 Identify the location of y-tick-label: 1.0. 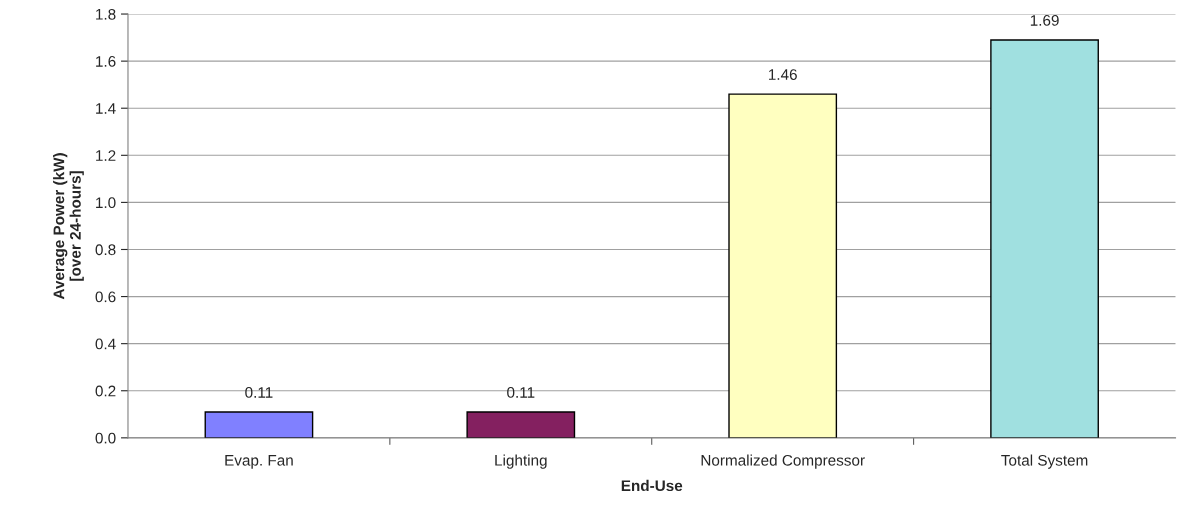
(106, 203).